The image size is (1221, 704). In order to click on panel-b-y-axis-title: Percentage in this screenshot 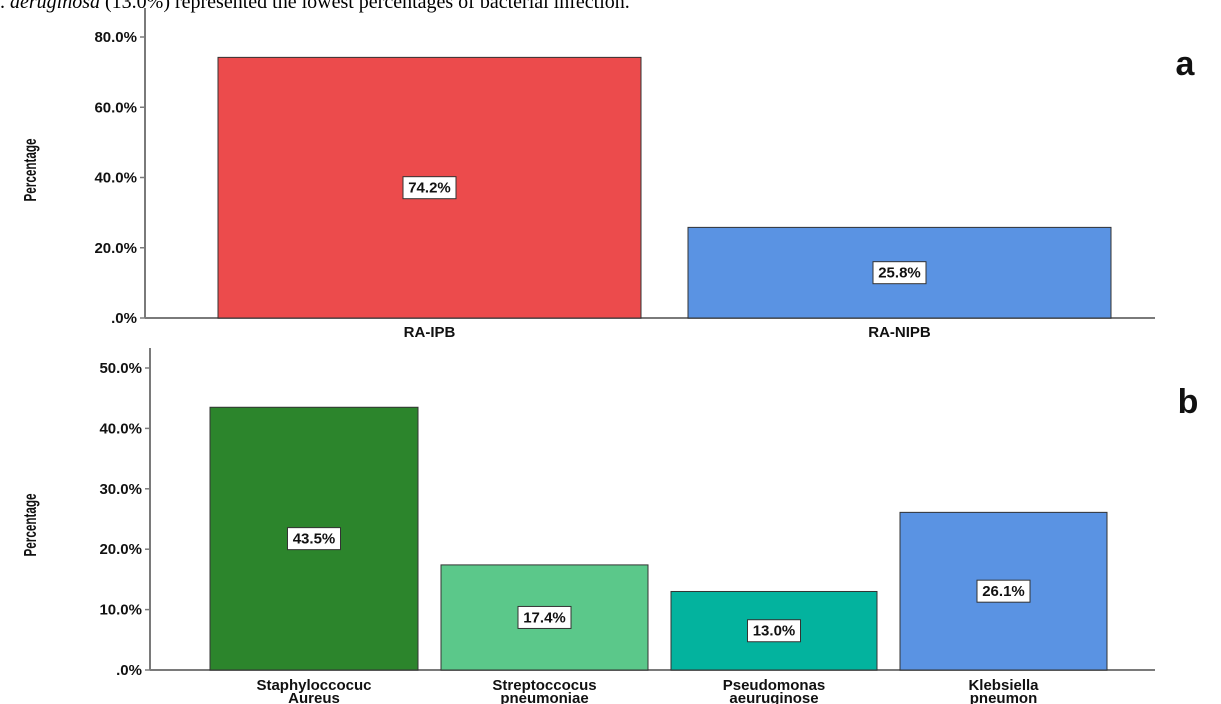, I will do `click(31, 525)`.